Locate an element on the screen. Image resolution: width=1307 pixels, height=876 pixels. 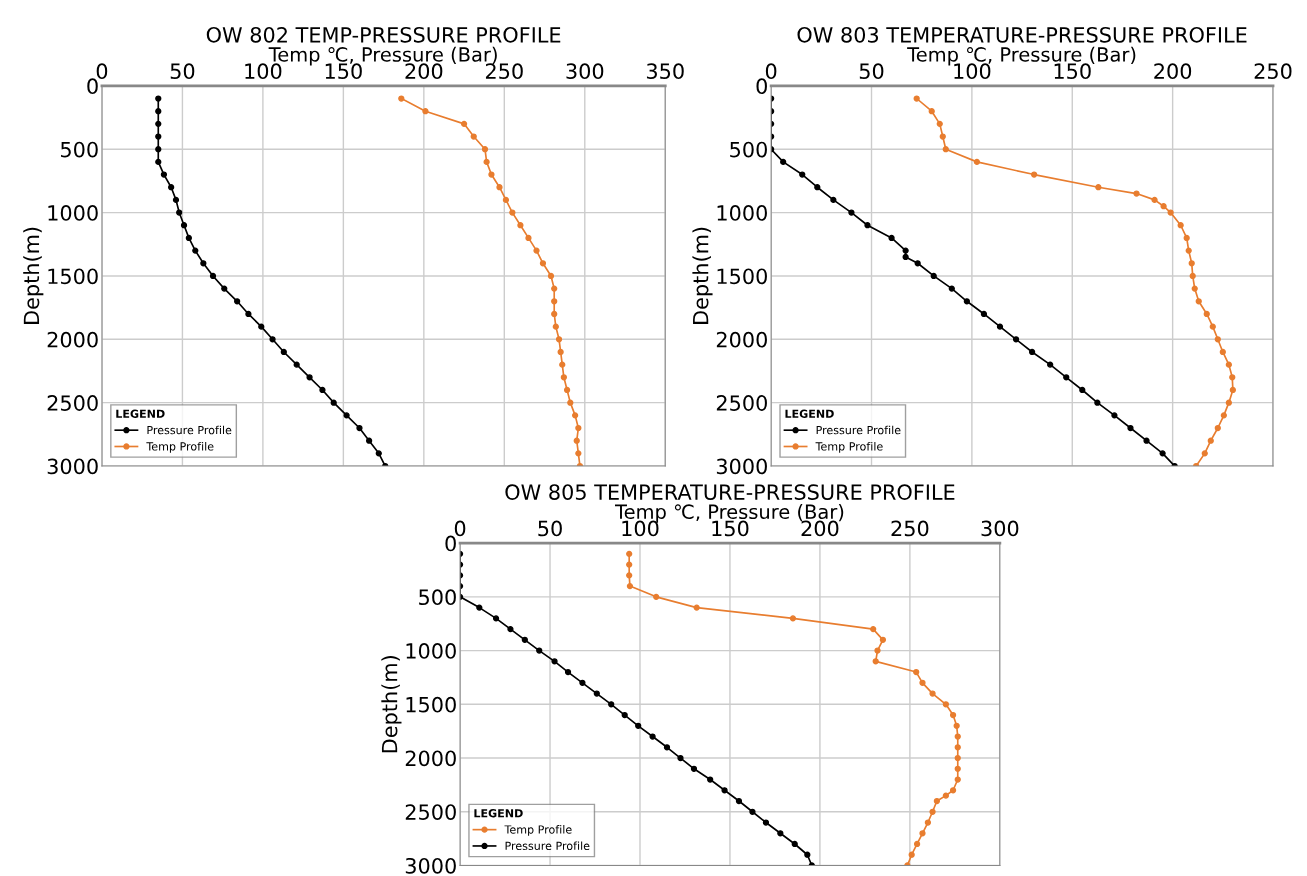
x-tick-label: 300 is located at coordinates (1000, 528).